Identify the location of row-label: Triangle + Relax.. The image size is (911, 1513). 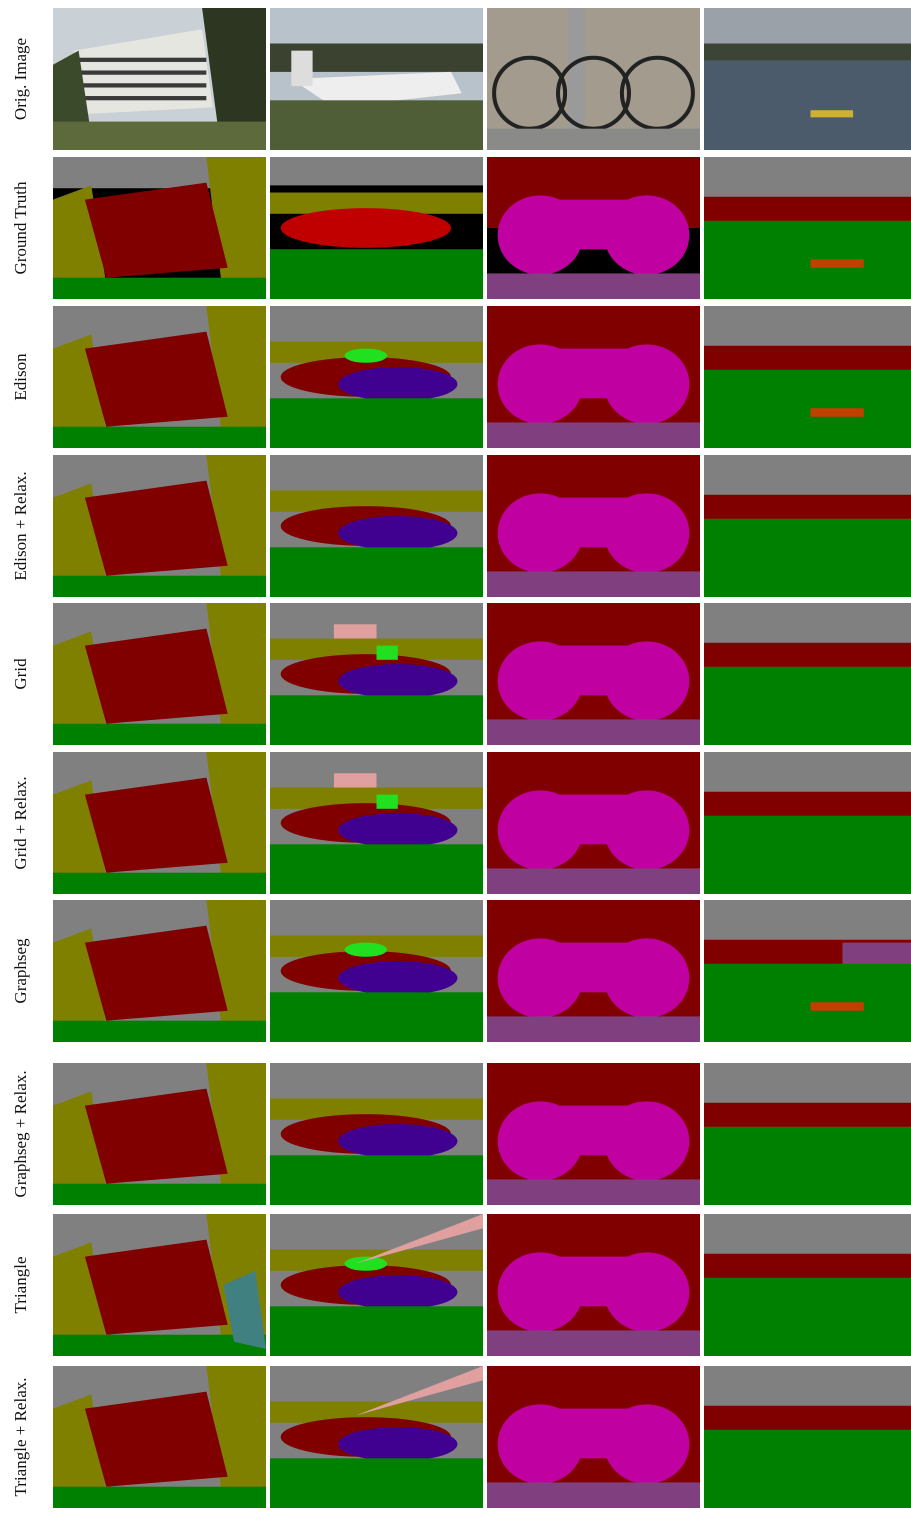
(20, 1437).